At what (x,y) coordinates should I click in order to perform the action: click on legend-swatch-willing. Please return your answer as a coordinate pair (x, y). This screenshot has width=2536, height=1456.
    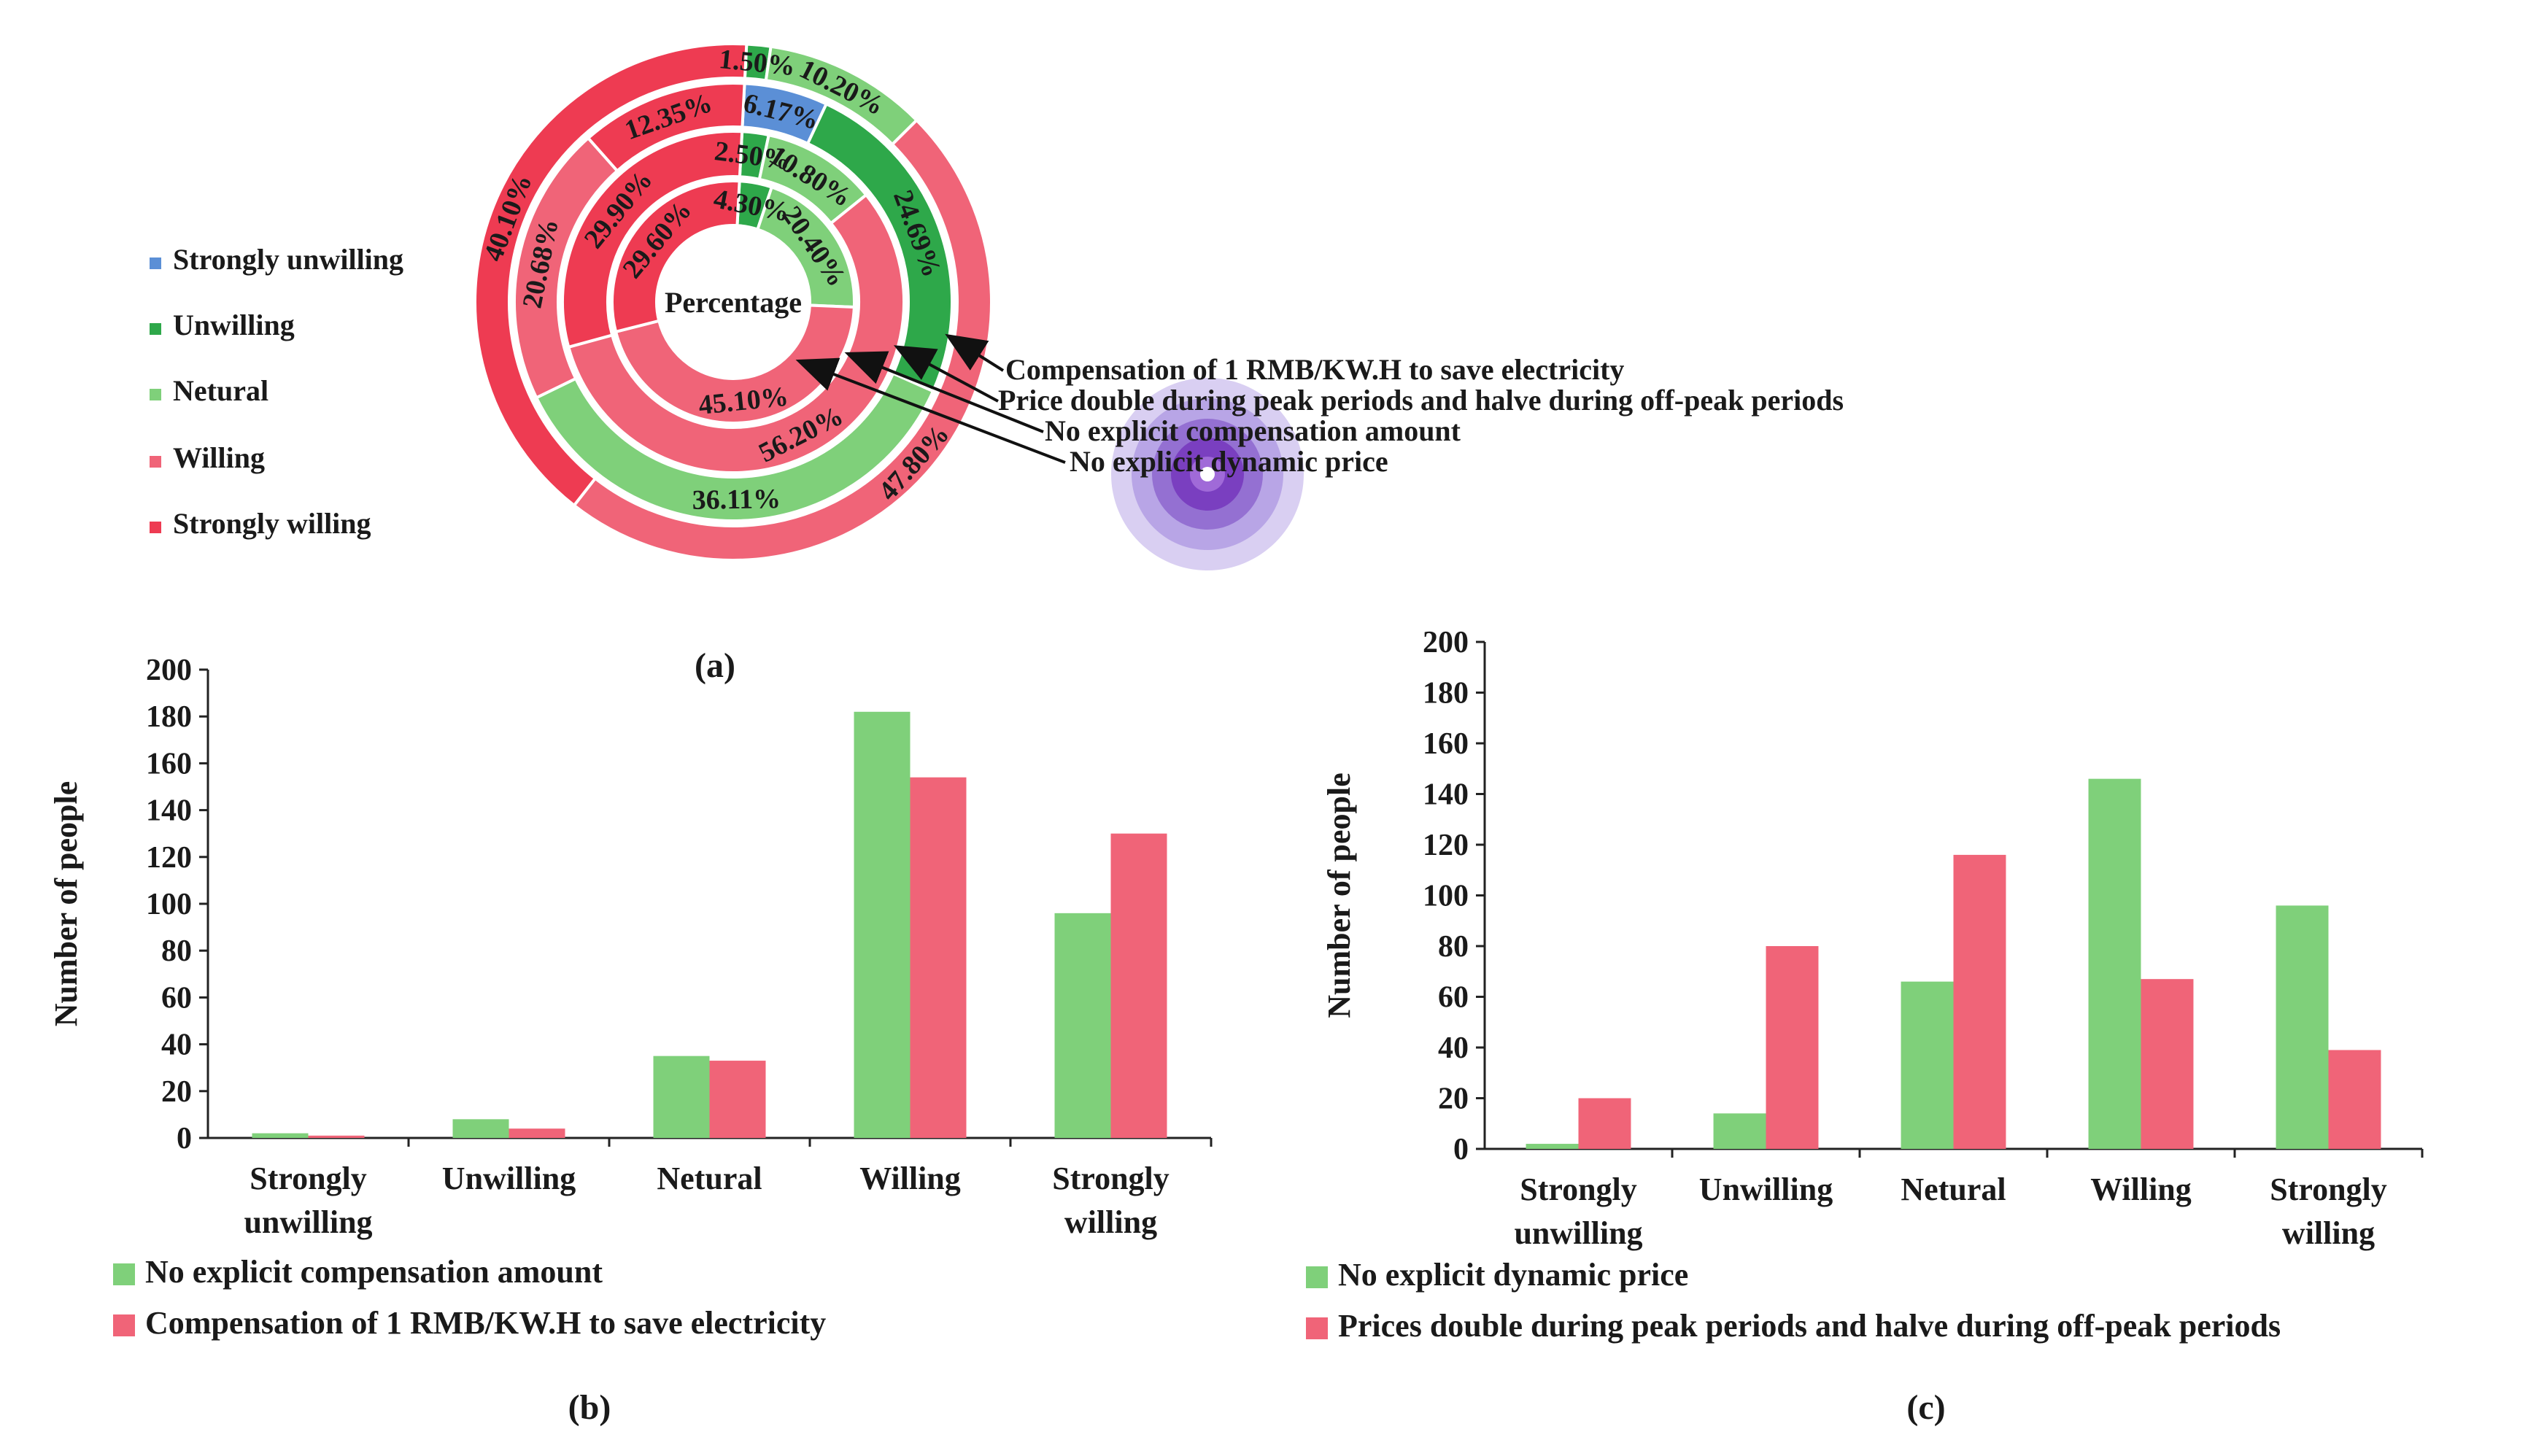
    Looking at the image, I should click on (155, 462).